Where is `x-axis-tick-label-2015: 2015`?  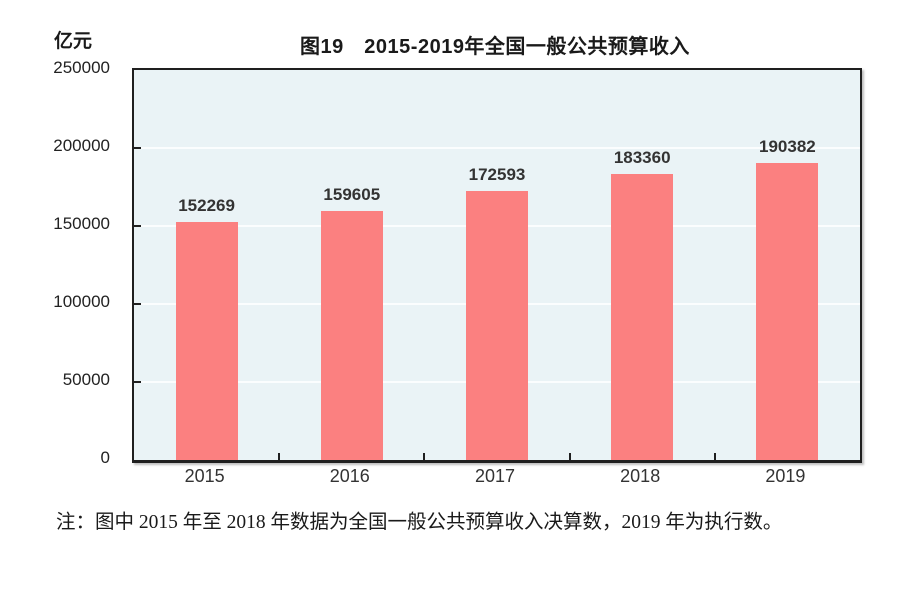
x-axis-tick-label-2015: 2015 is located at coordinates (204, 476).